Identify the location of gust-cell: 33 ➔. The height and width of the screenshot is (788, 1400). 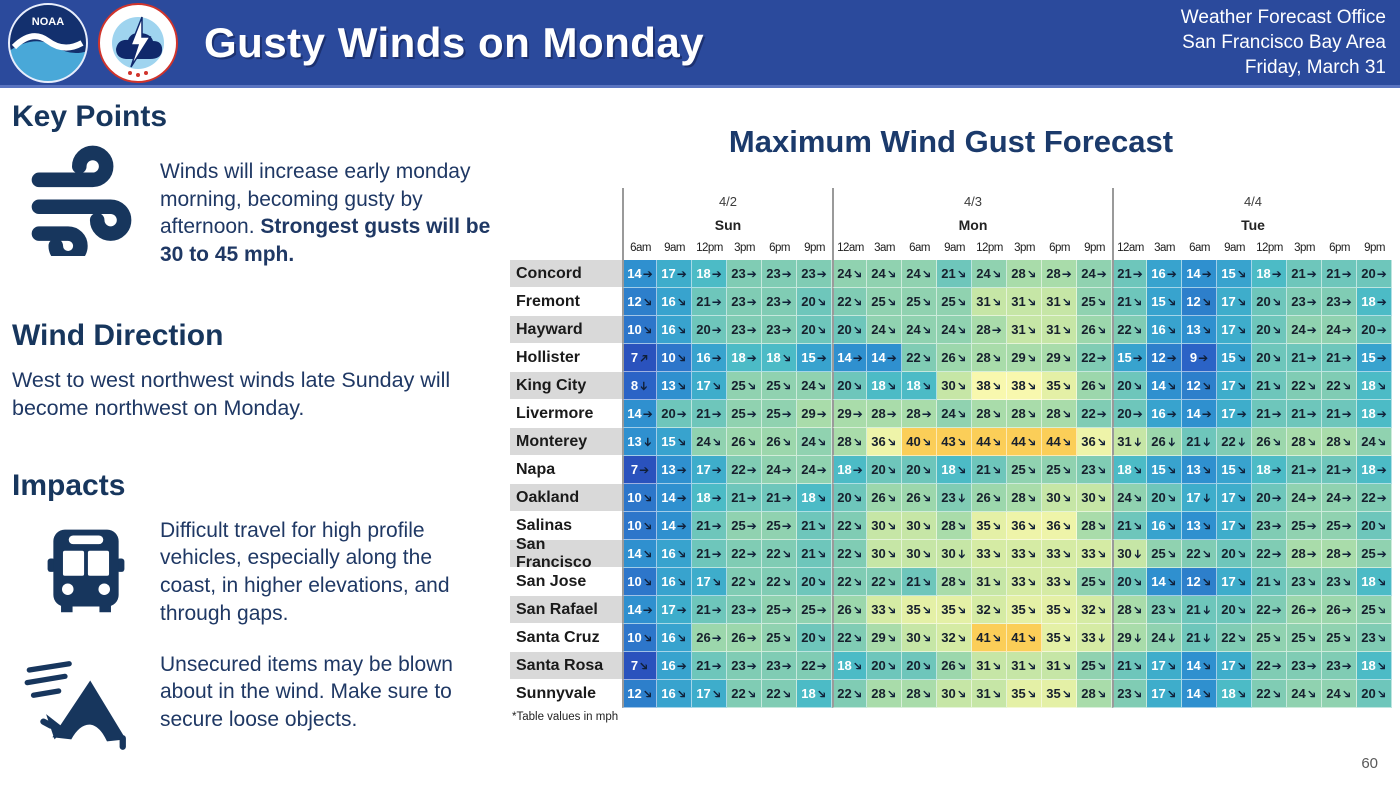
(1094, 638).